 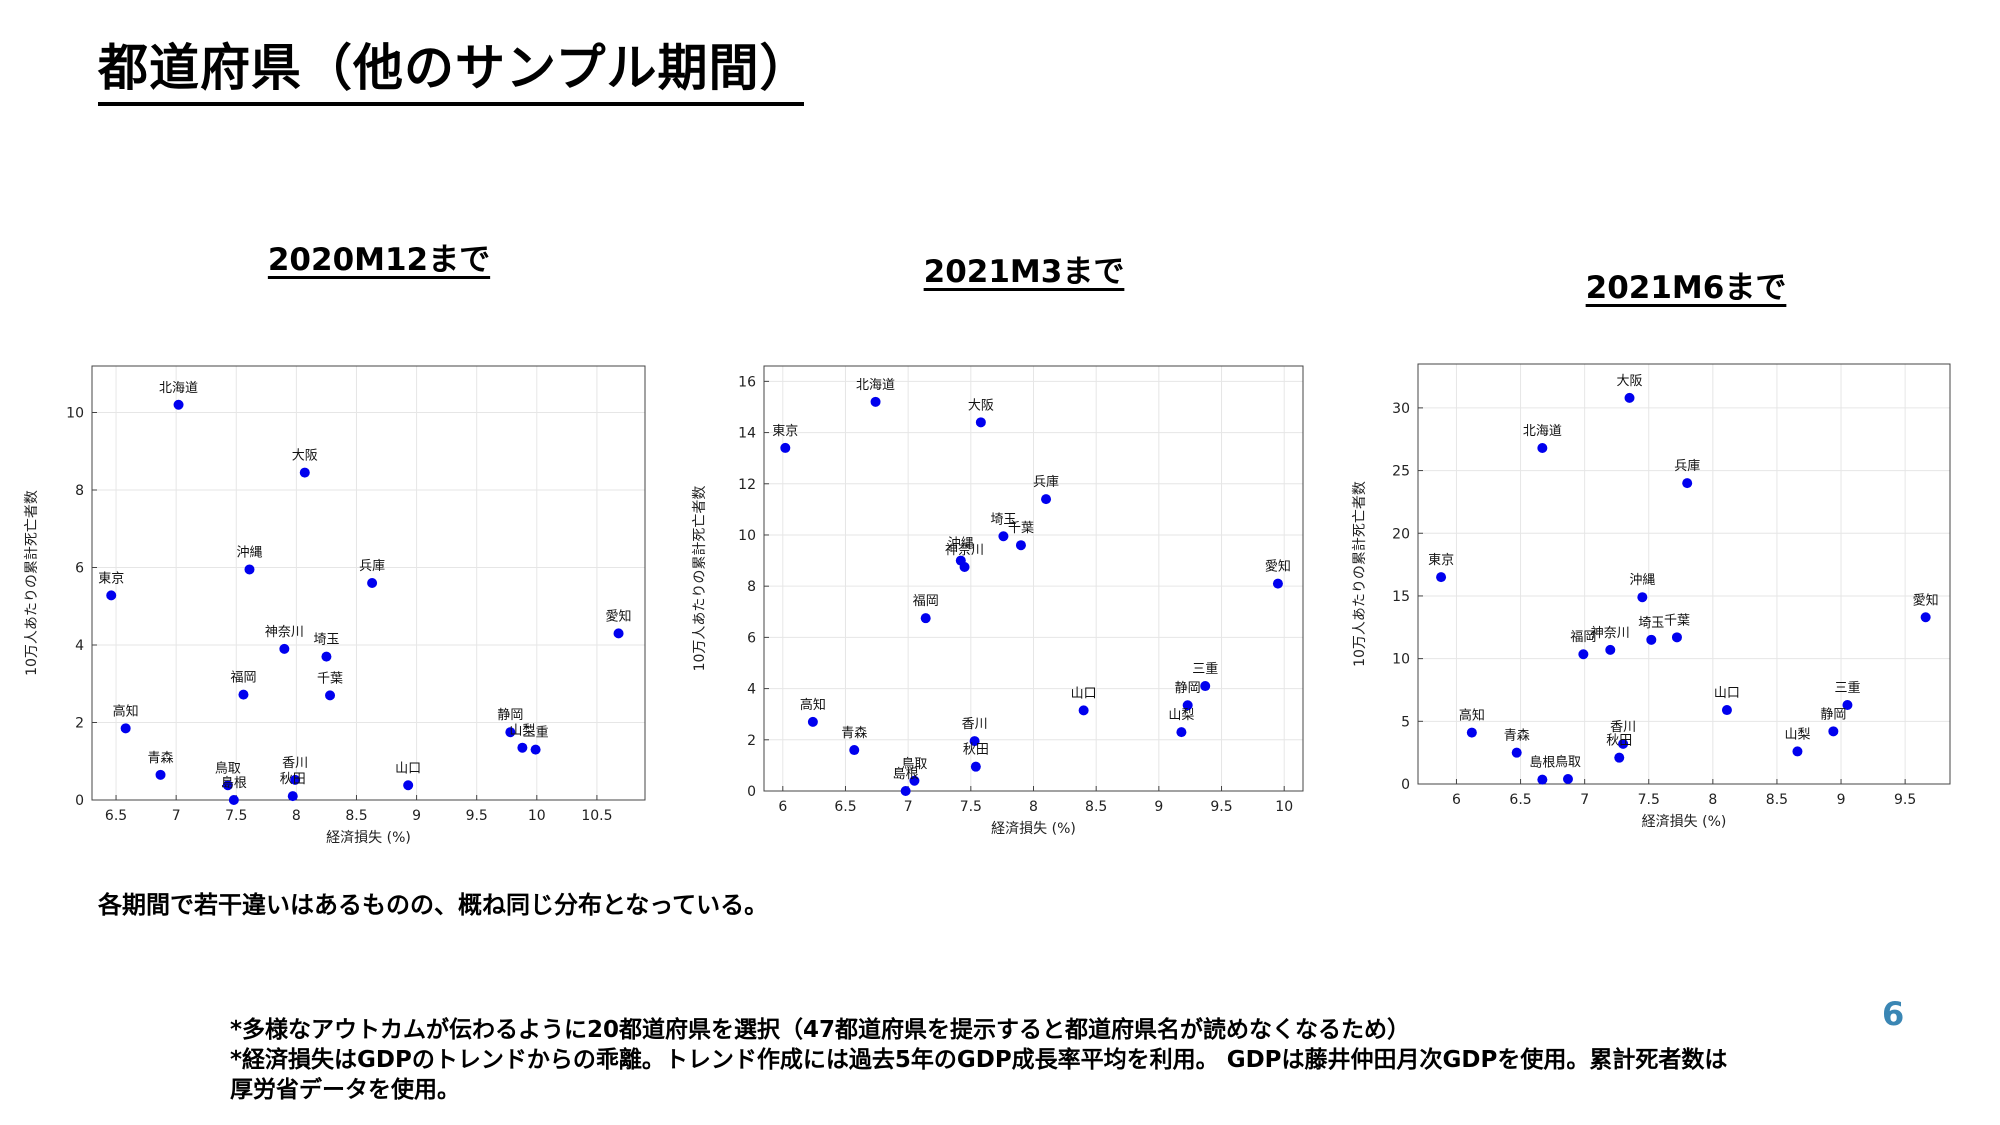 What do you see at coordinates (1284, 807) in the screenshot?
I see `x-tick-label: 10` at bounding box center [1284, 807].